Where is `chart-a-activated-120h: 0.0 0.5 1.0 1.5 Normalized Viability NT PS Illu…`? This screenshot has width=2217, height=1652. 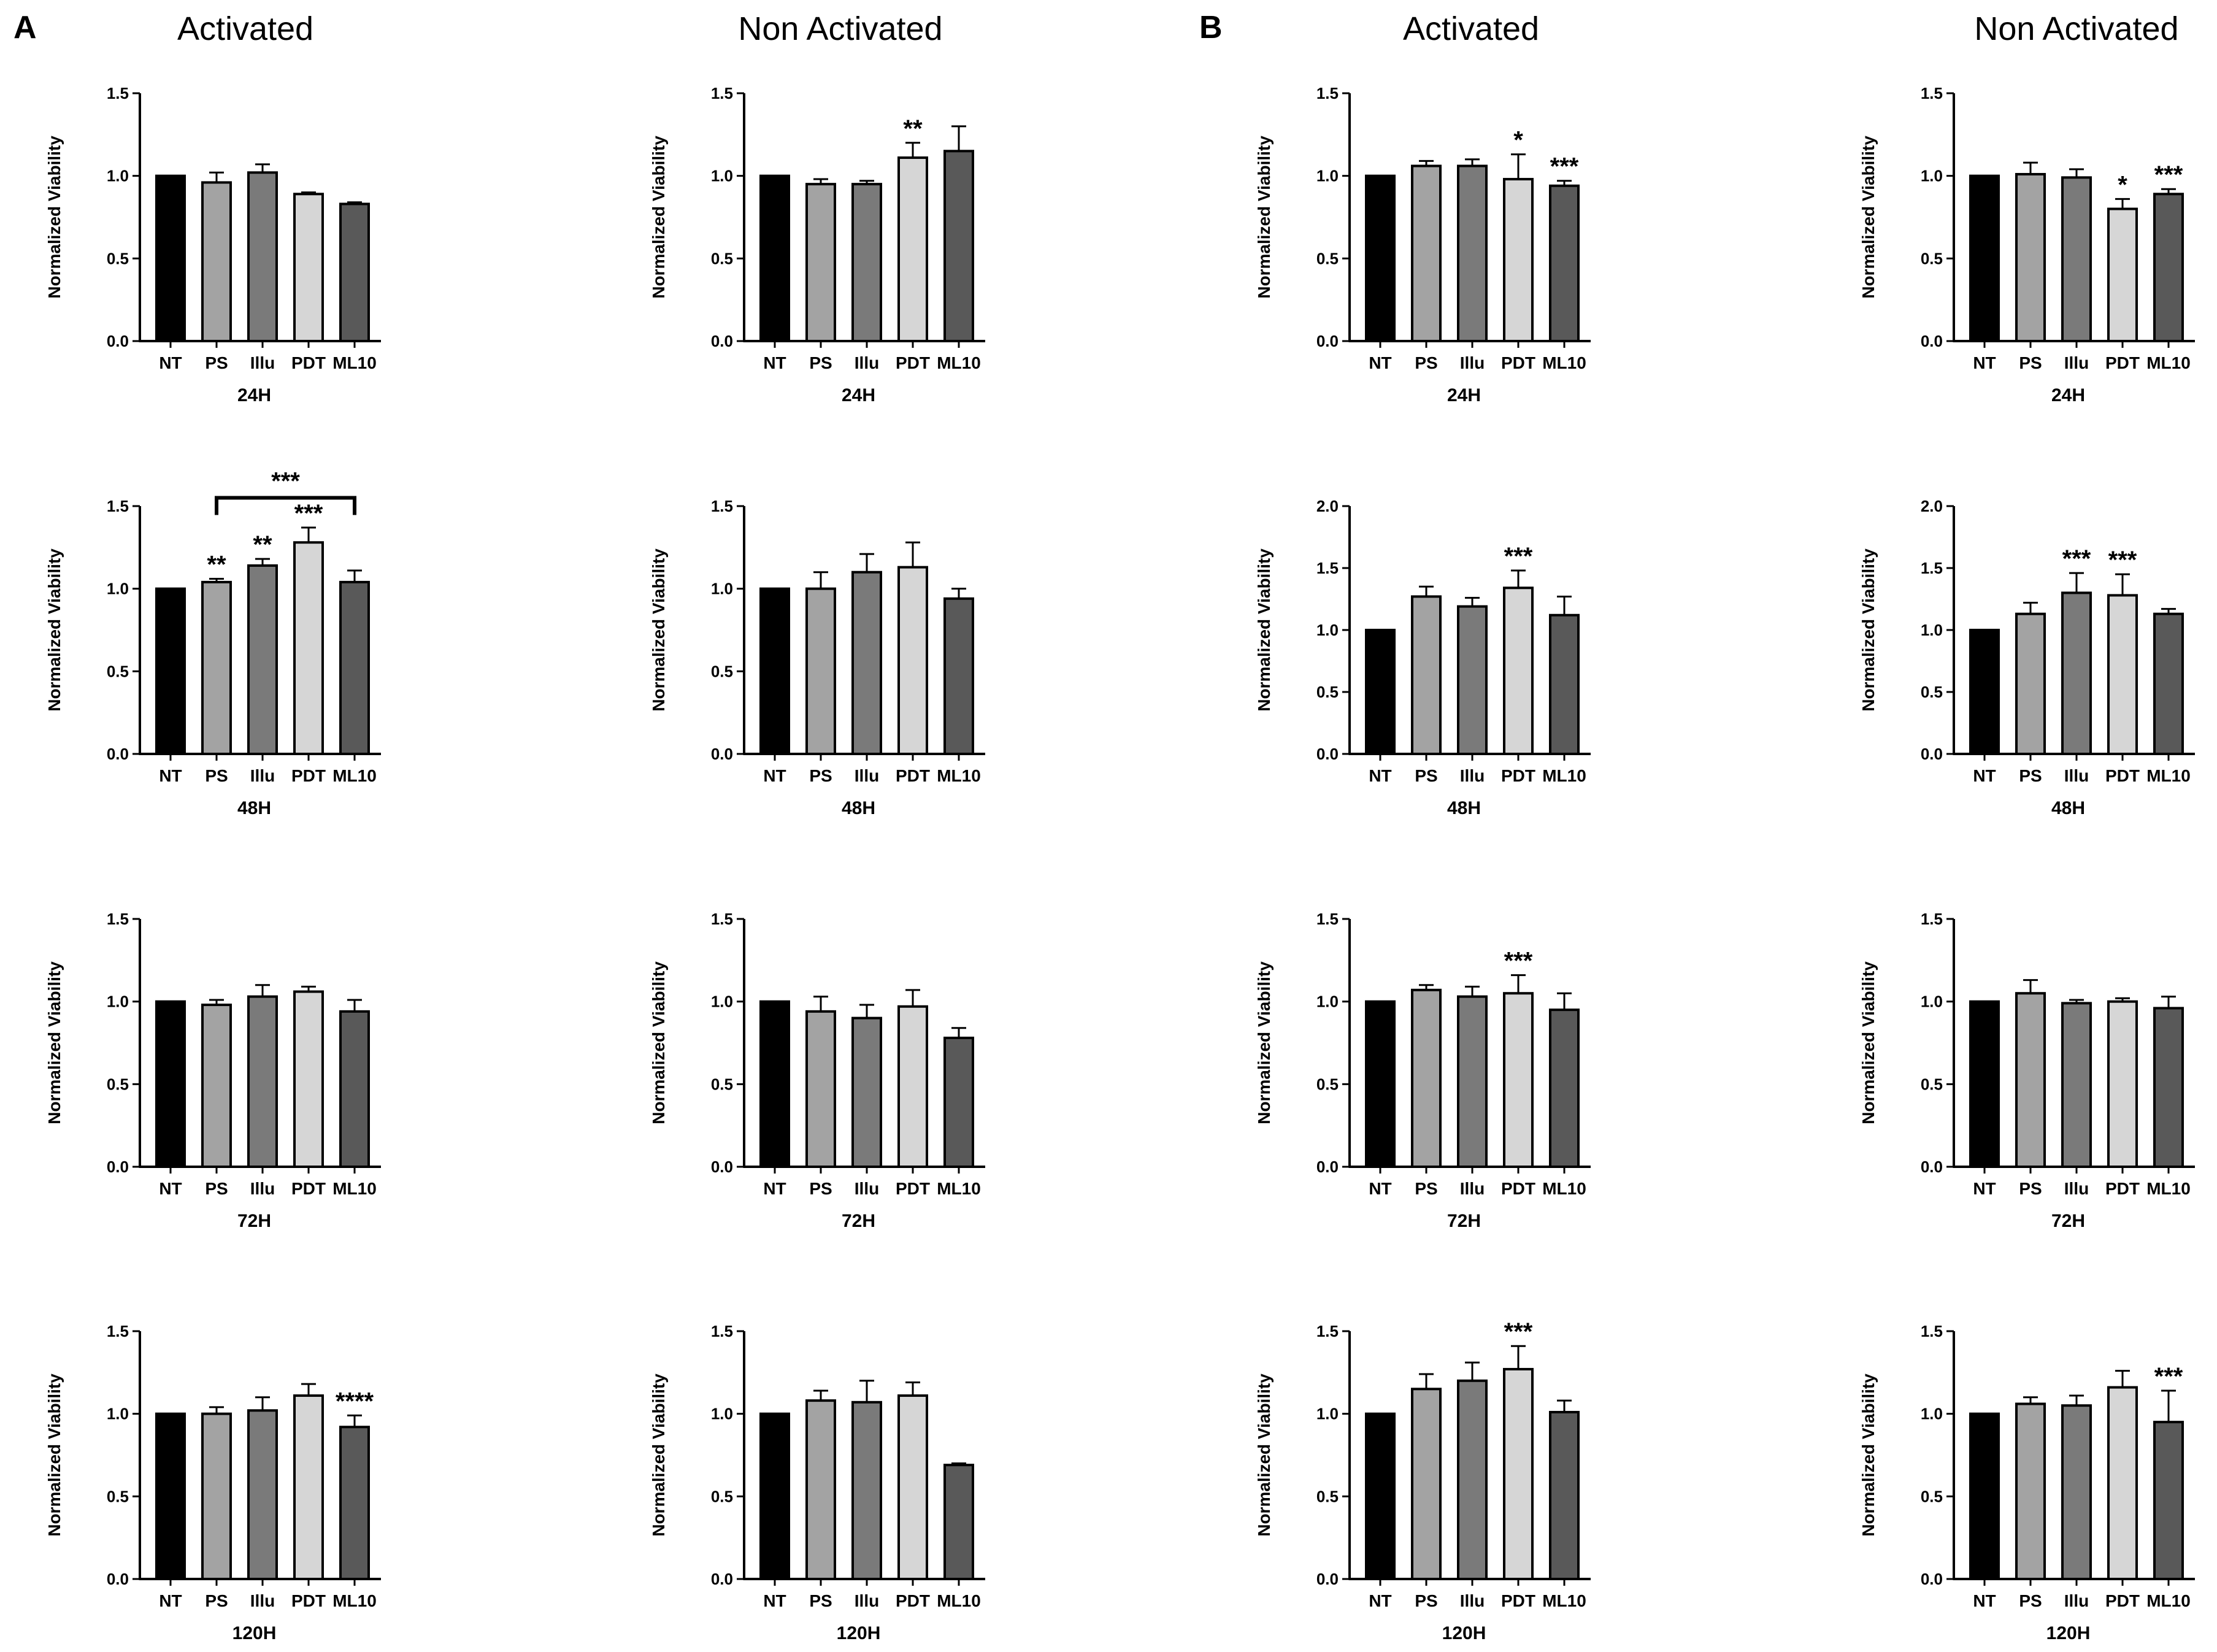
chart-a-activated-120h: 0.0 0.5 1.0 1.5 Normalized Viability NT PS Illu… is located at coordinates (213, 1482).